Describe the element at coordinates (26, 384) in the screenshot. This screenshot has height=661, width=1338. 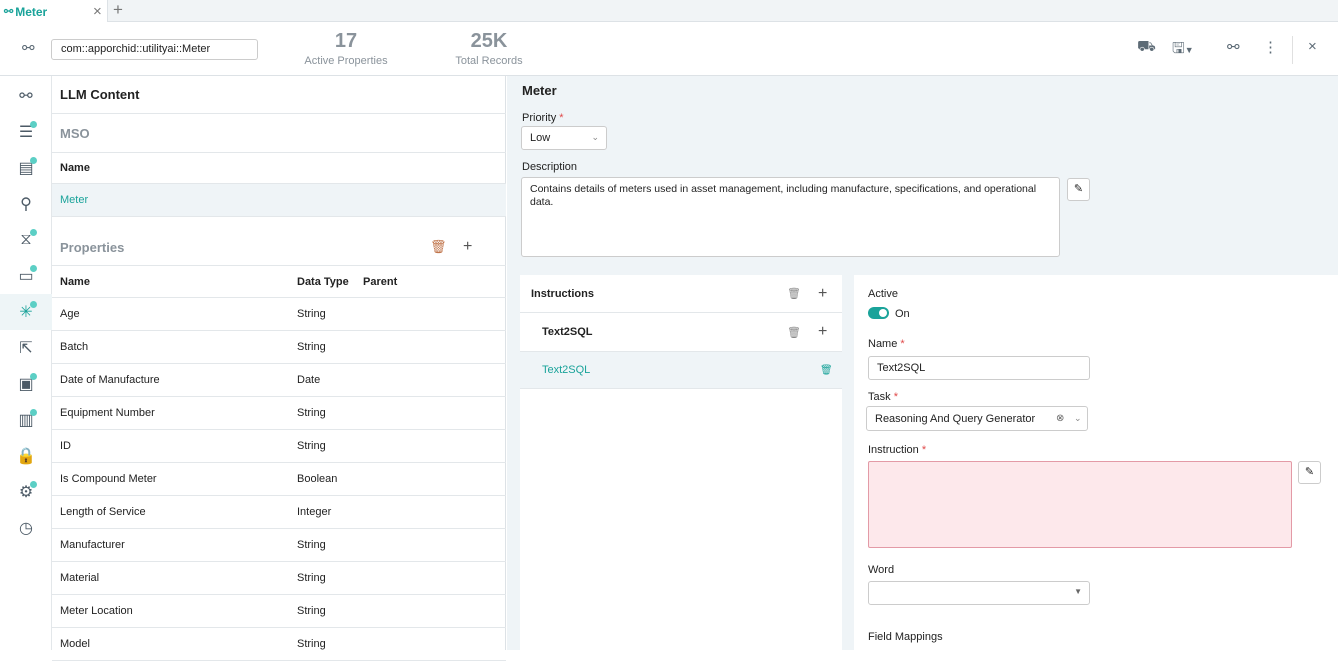
I see `sidebar-item-monitor: ▣` at that location.